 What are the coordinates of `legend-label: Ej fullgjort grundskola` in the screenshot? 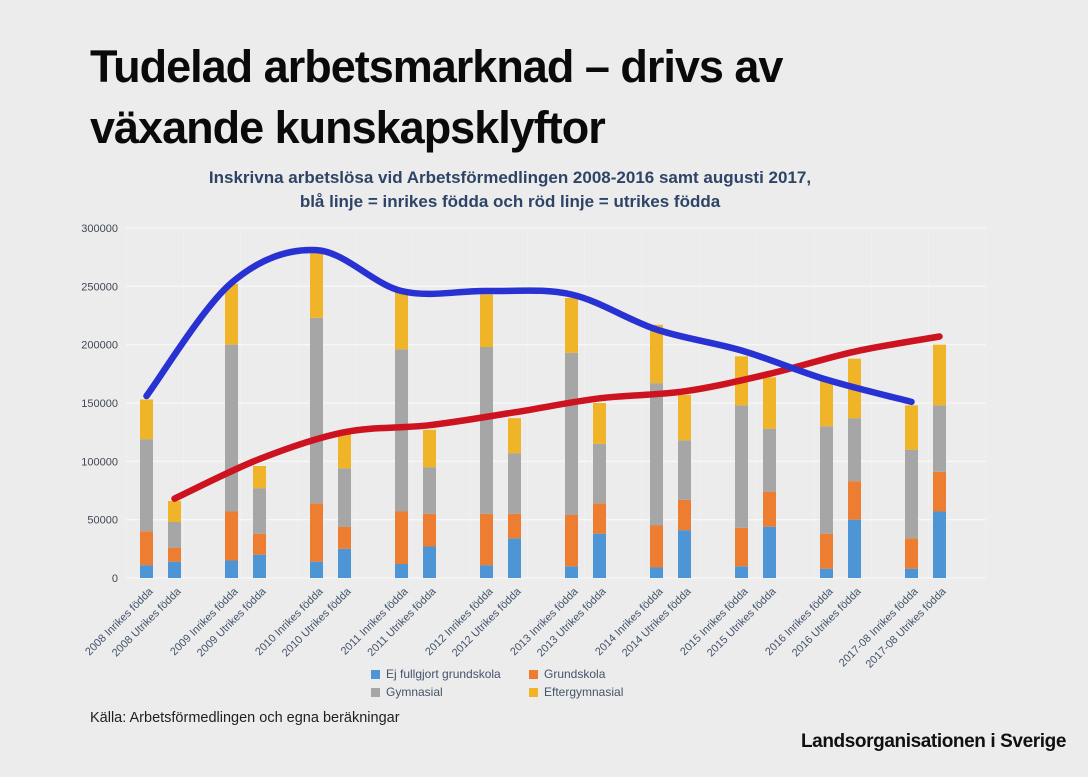 It's located at (443, 674).